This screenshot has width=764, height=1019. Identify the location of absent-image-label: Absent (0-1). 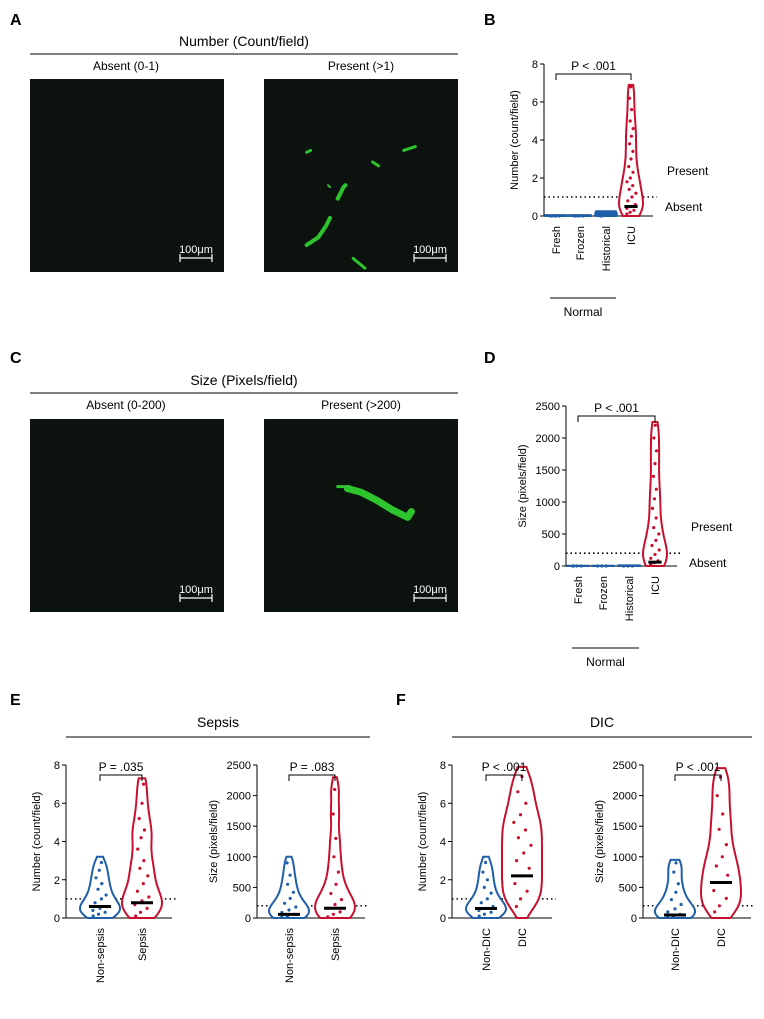
(126, 66).